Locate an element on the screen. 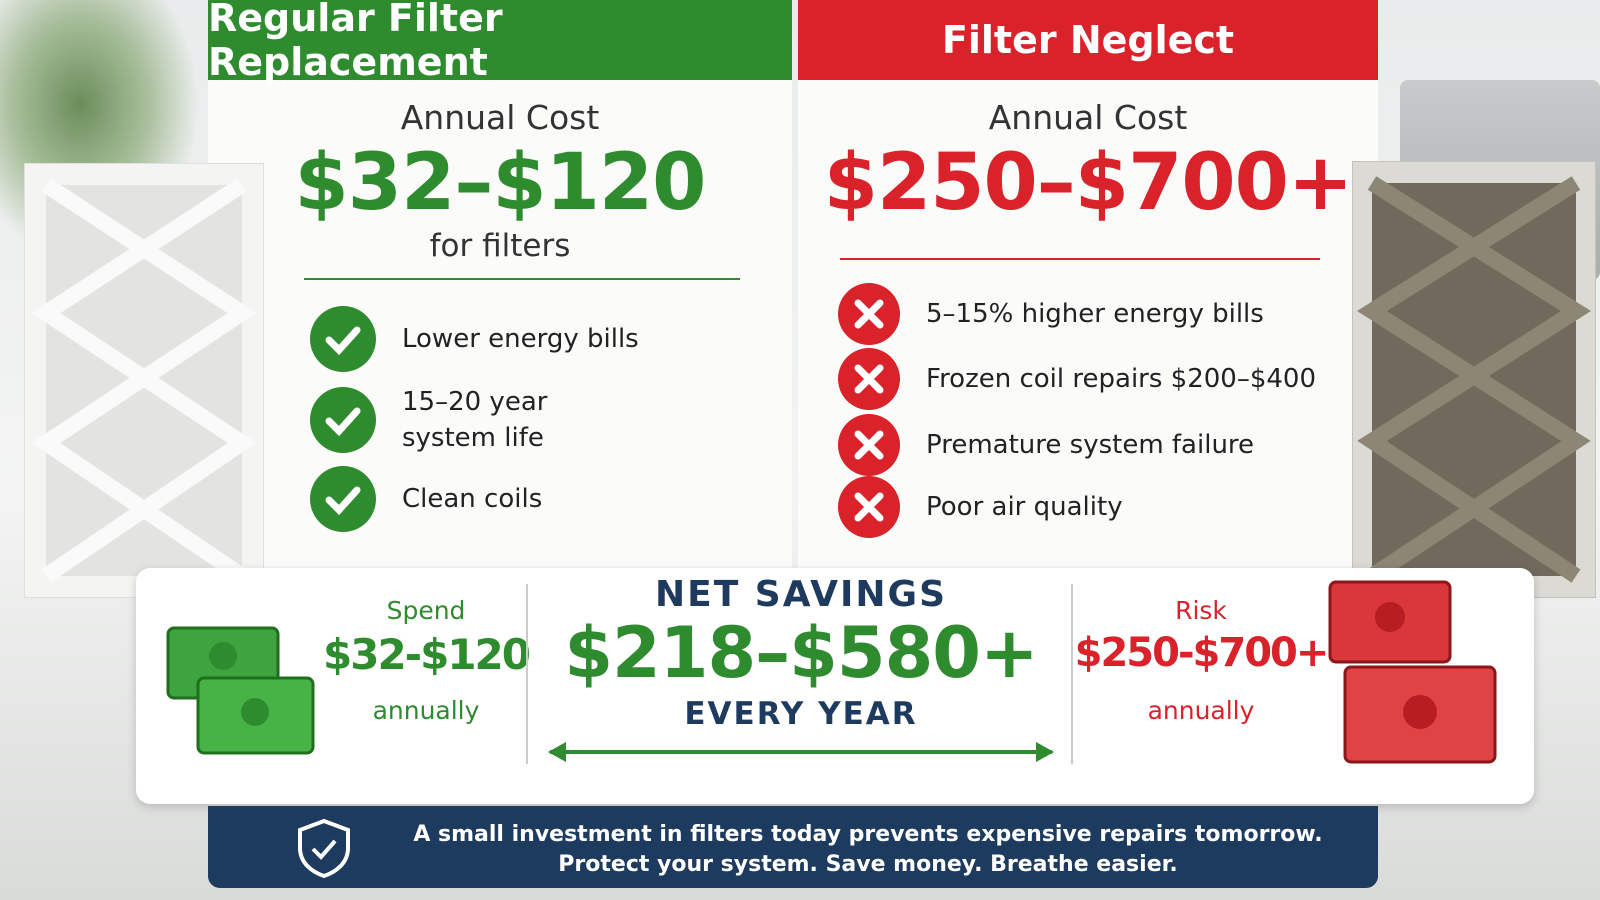  right-cost: $250–$700+ is located at coordinates (1088, 183).